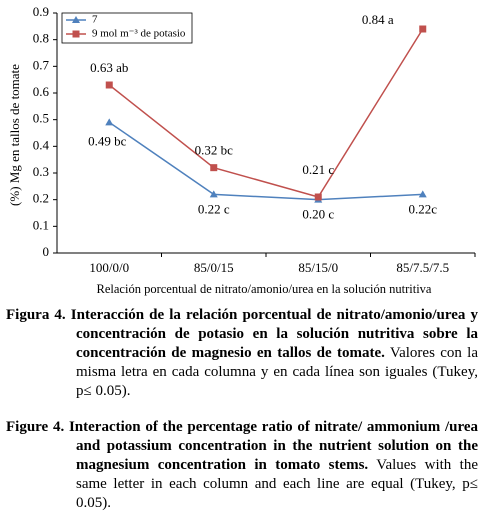 This screenshot has width=487, height=532. Describe the element at coordinates (318, 214) in the screenshot. I see `value-label: 0.20 c` at that location.